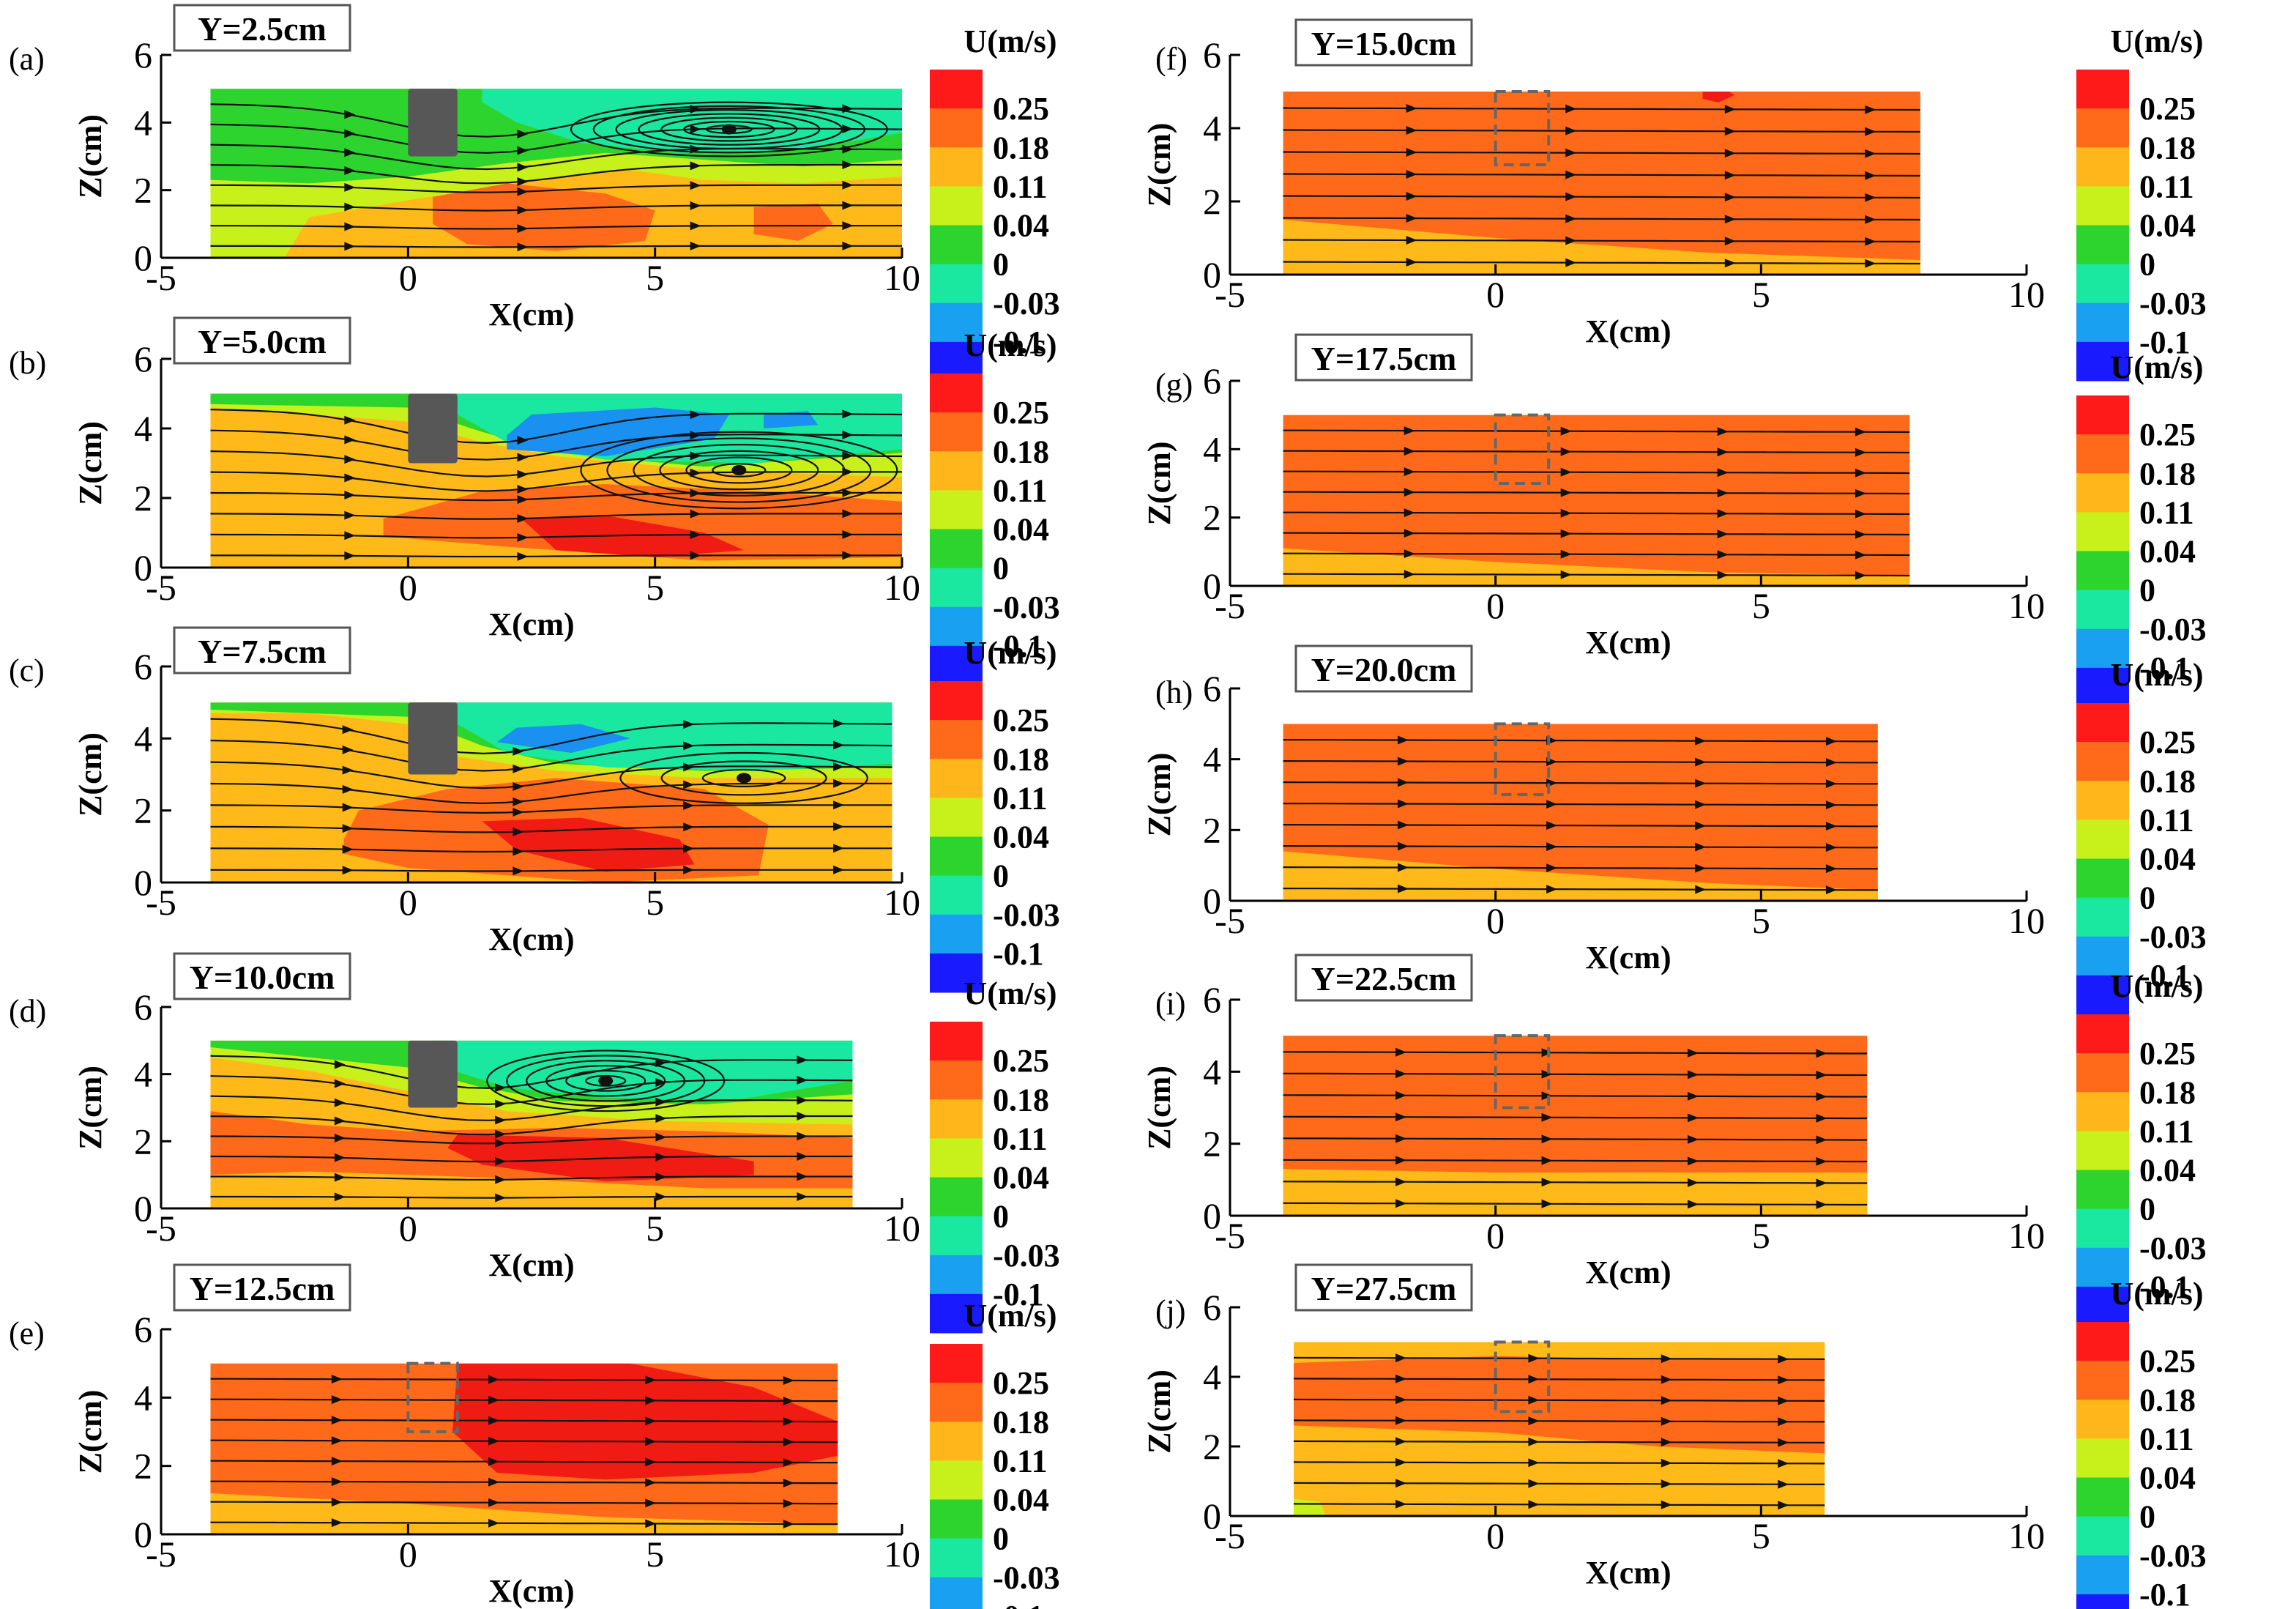 The image size is (2296, 1609). Describe the element at coordinates (143, 1466) in the screenshot. I see `y-tick-label: 2` at that location.